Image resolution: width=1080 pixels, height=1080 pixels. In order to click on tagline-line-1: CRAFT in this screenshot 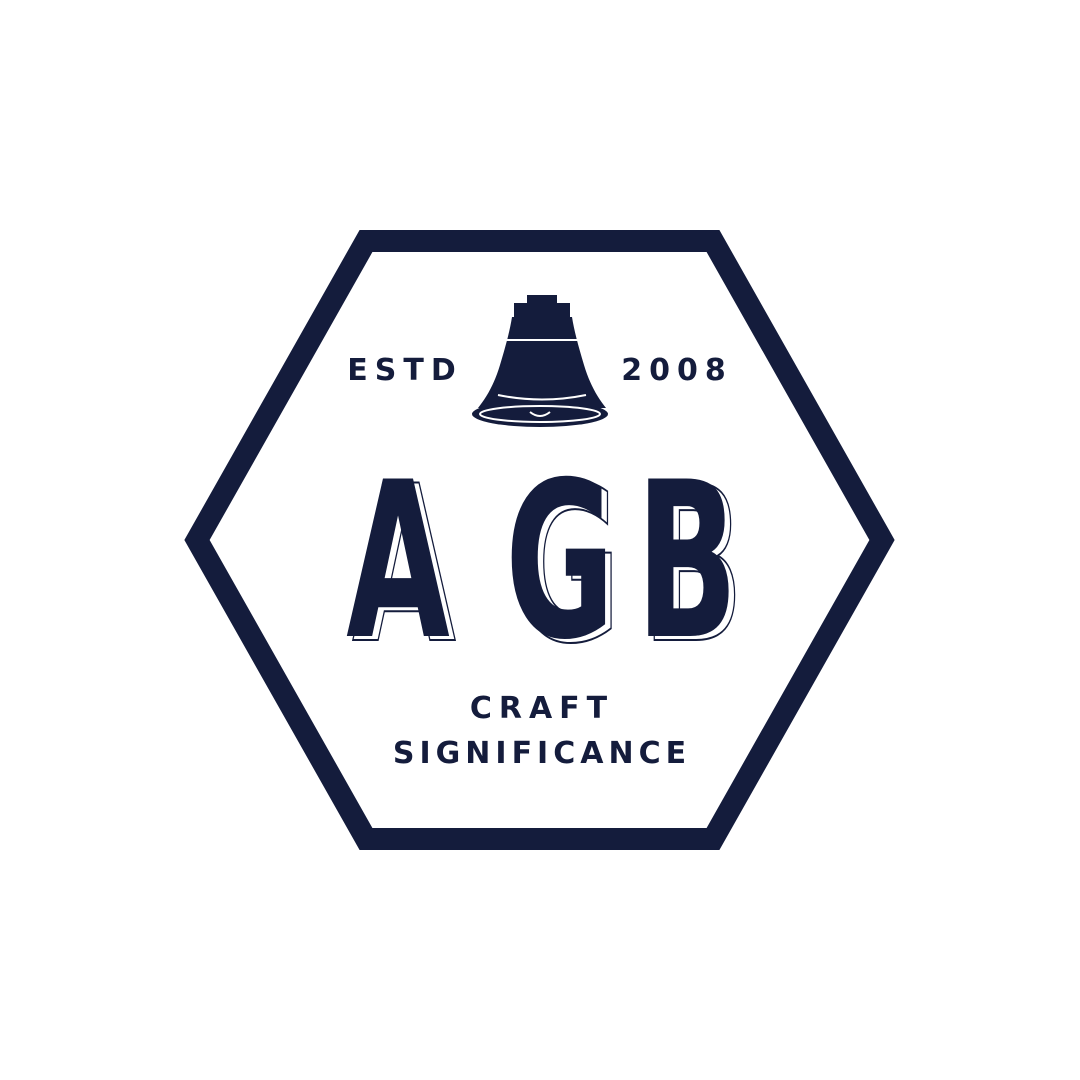, I will do `click(542, 708)`.